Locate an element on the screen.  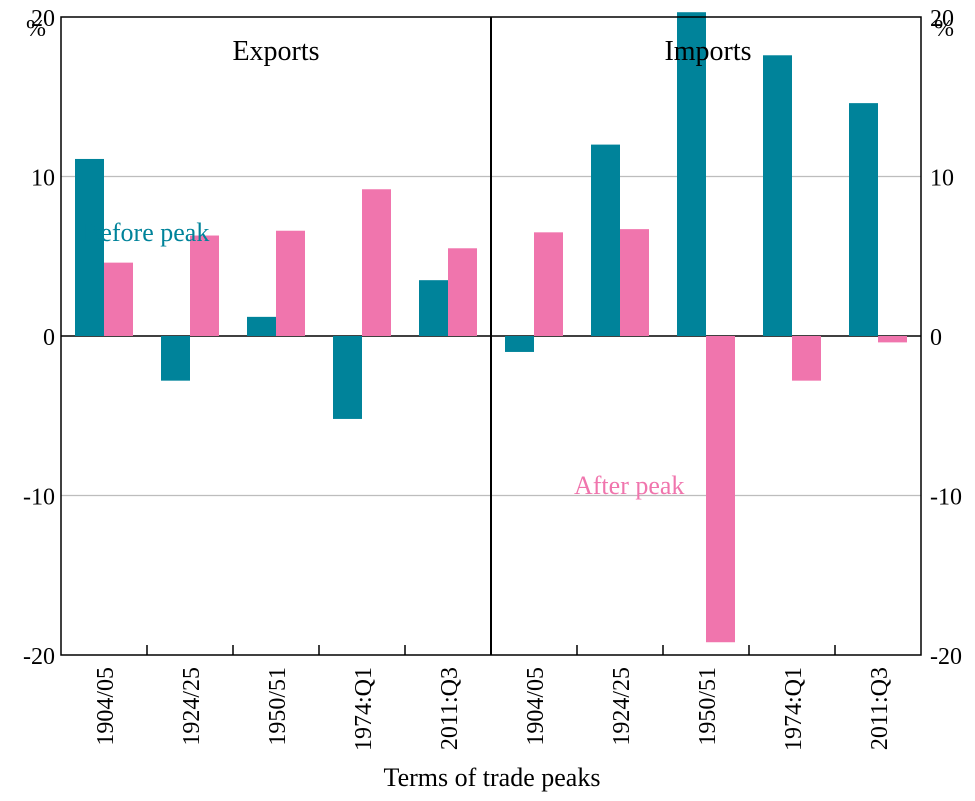
y-tick-label-left: -10 is located at coordinates (39, 498).